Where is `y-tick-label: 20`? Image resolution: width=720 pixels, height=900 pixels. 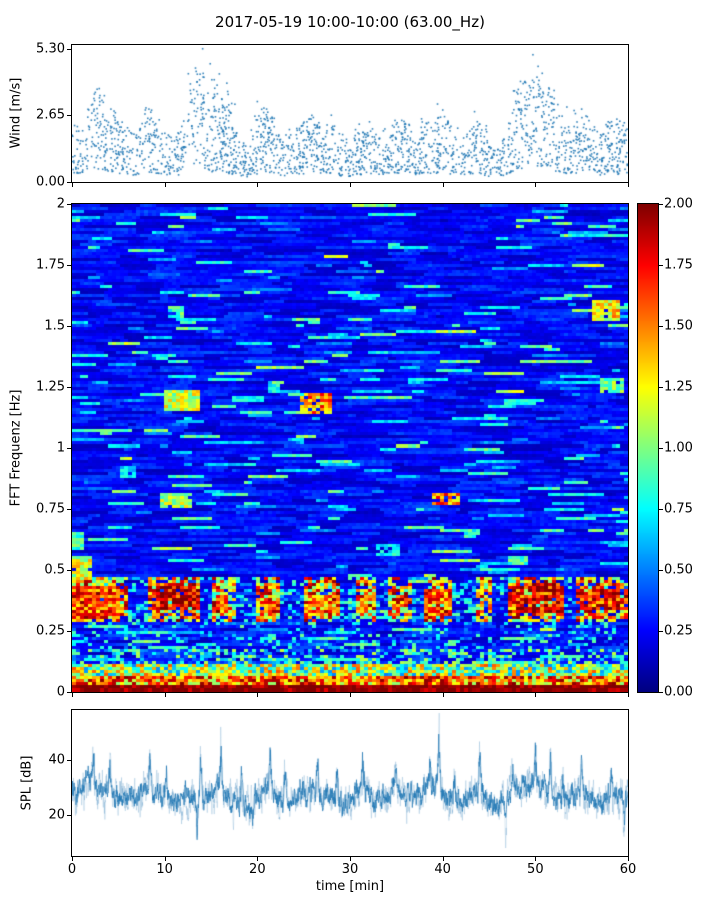
y-tick-label: 20 is located at coordinates (56, 815).